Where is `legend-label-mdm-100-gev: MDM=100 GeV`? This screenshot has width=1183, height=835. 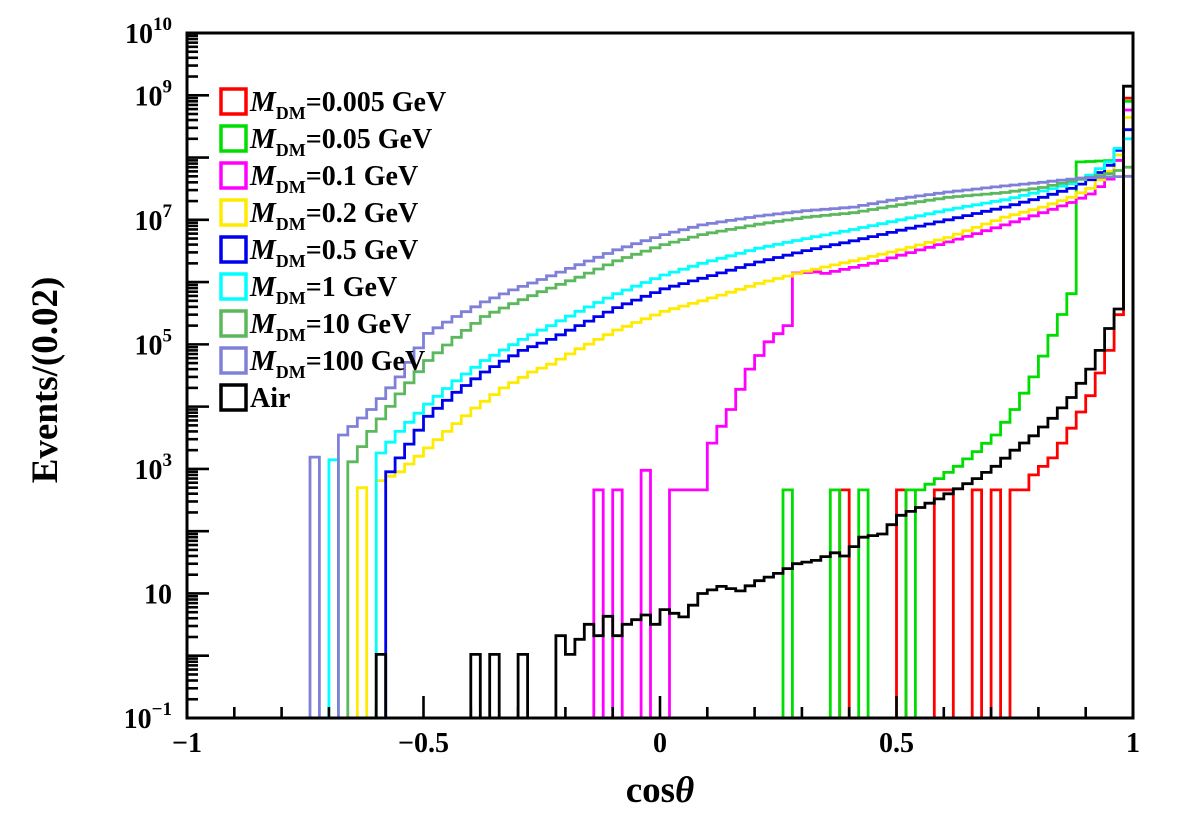 legend-label-mdm-100-gev: MDM=100 GeV is located at coordinates (337, 363).